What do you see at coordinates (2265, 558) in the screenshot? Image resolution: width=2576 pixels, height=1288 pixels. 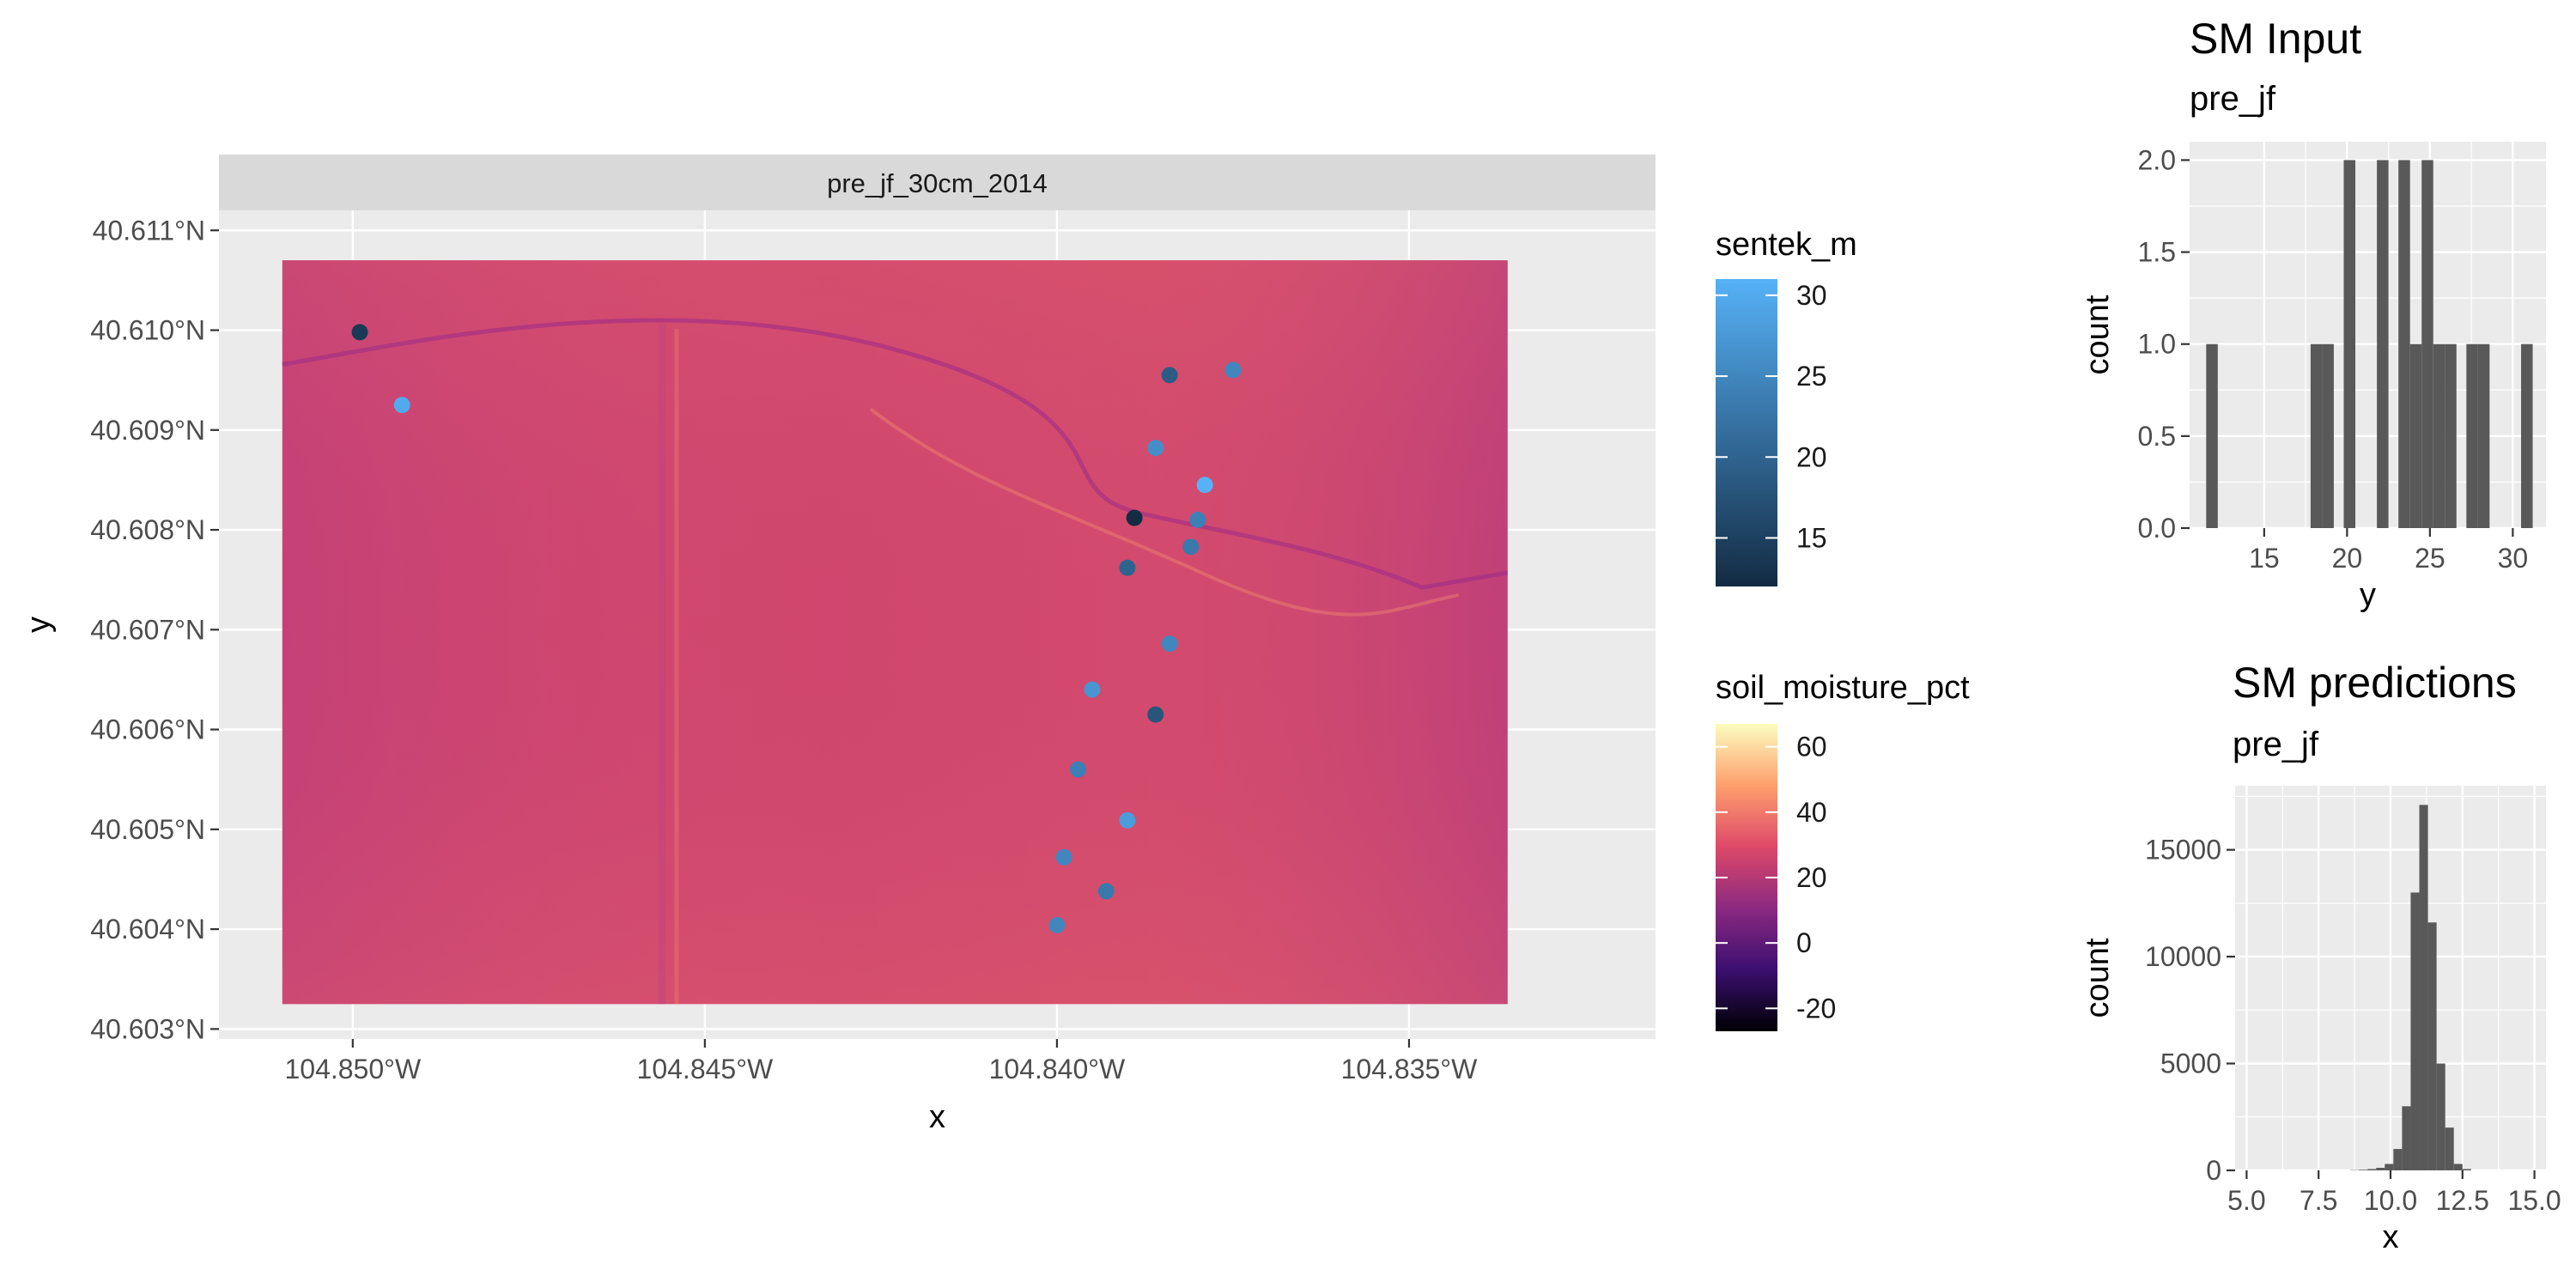 I see `hist1-xtick-label-0: 15` at bounding box center [2265, 558].